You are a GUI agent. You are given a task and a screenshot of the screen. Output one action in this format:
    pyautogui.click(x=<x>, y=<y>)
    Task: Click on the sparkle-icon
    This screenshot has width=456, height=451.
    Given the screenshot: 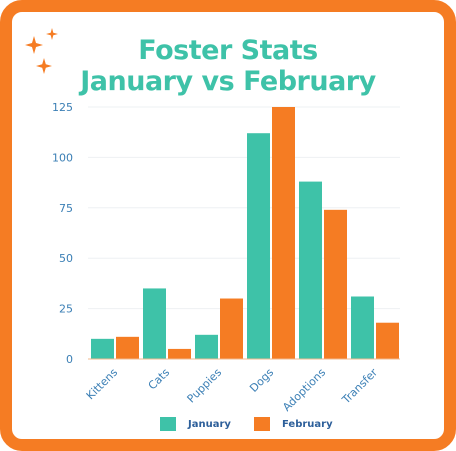 What is the action you would take?
    pyautogui.click(x=41, y=51)
    